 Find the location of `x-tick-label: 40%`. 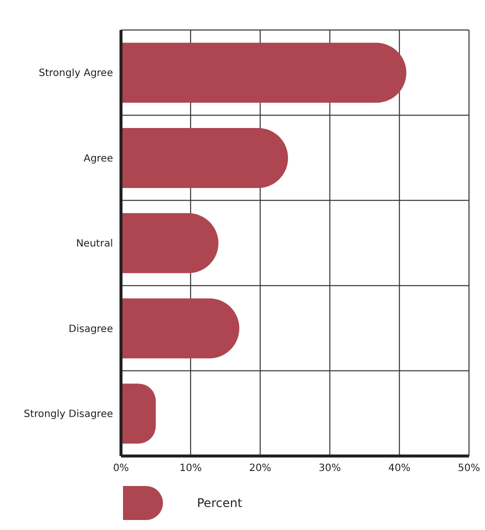

x-tick-label: 40% is located at coordinates (399, 468).